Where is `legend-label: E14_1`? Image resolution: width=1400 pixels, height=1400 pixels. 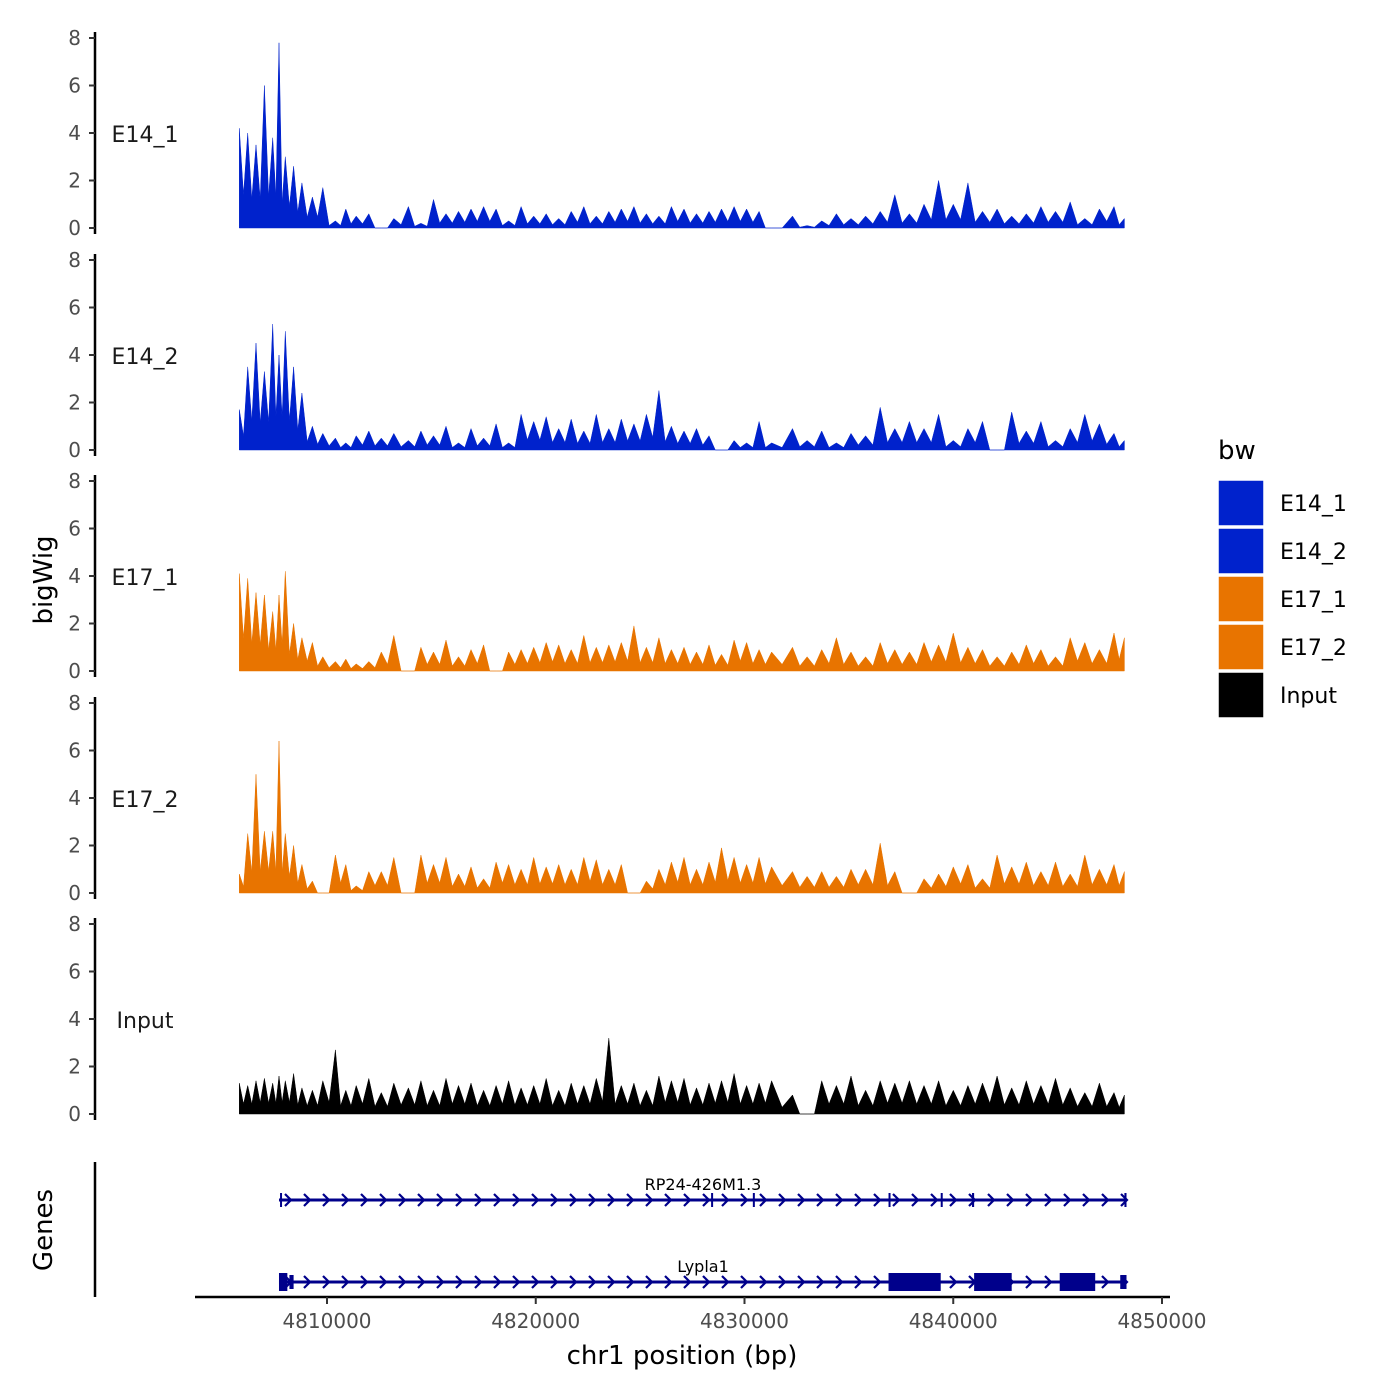
legend-label: E14_1 is located at coordinates (1313, 504).